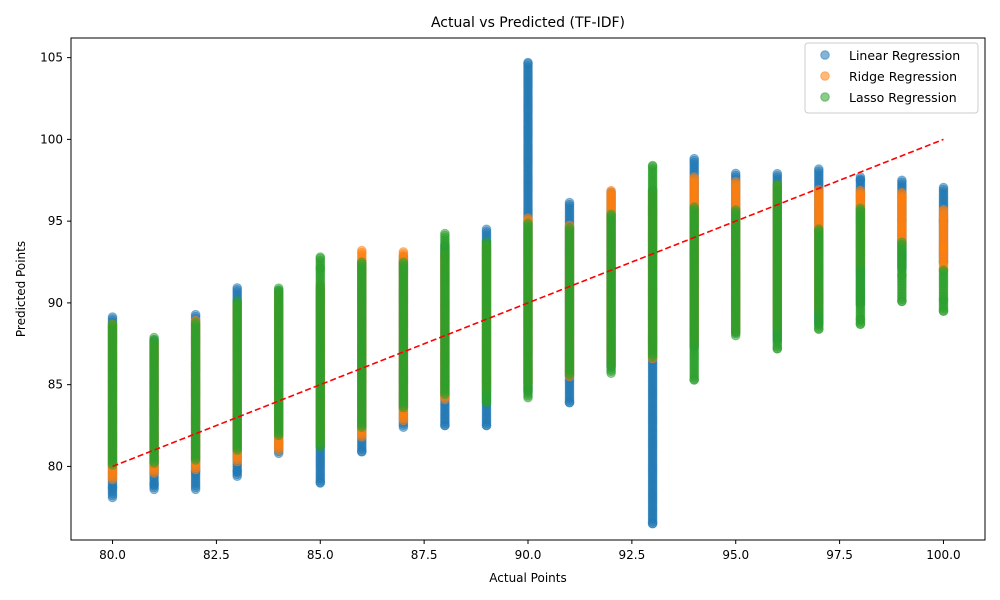  I want to click on chart-title: Actual vs Predicted (TF-IDF), so click(528, 23).